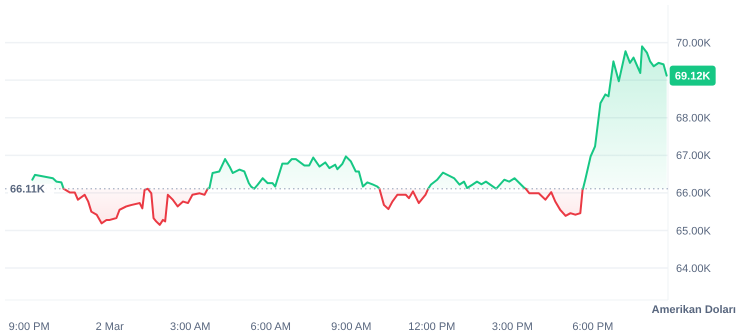  What do you see at coordinates (694, 268) in the screenshot?
I see `y-tick-label: 64.00K` at bounding box center [694, 268].